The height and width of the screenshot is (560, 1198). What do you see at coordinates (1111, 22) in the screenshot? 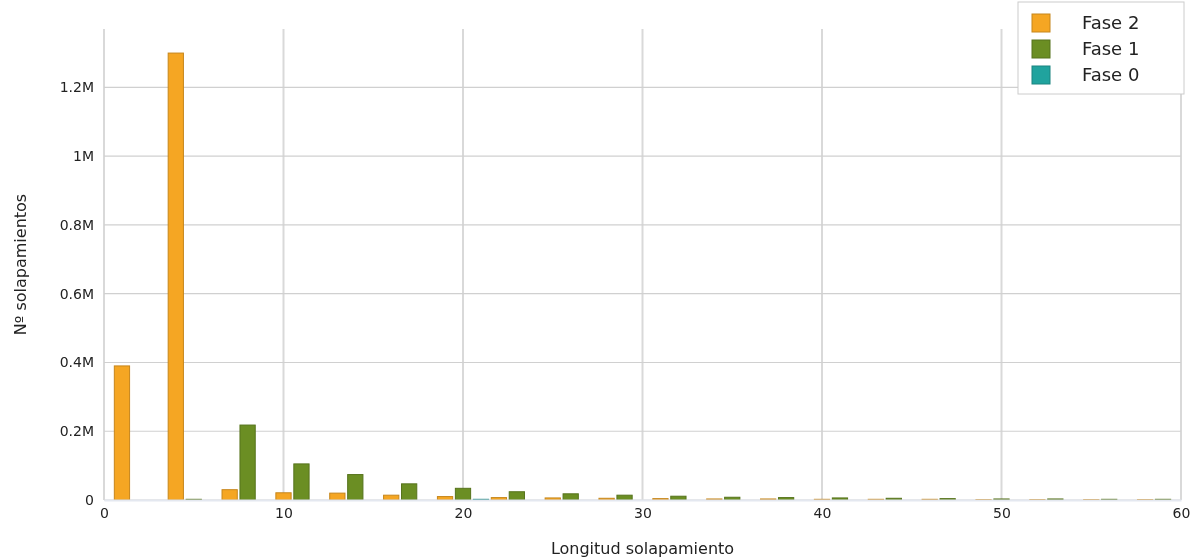
I see `legend-label: Fase 2` at bounding box center [1111, 22].